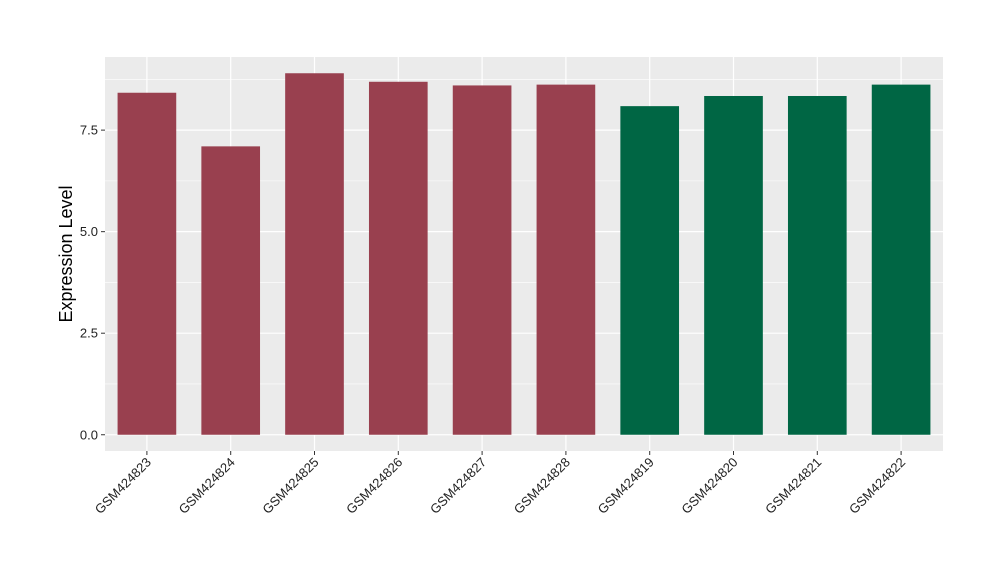 The height and width of the screenshot is (580, 1000). Describe the element at coordinates (89, 434) in the screenshot. I see `y-tick-label: 0.0` at that location.